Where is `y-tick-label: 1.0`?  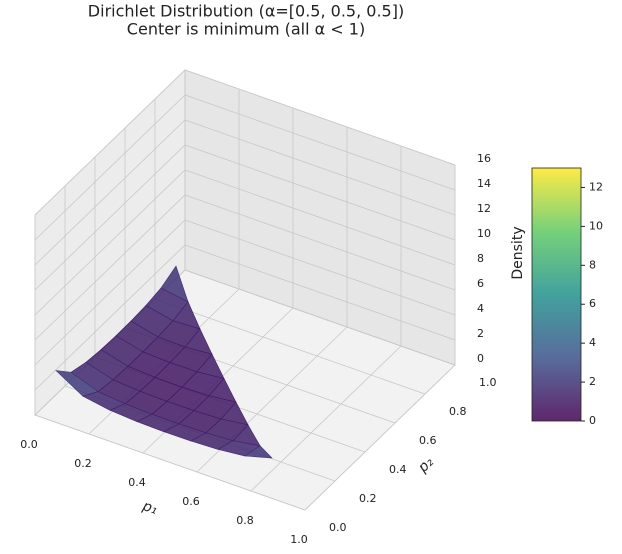
y-tick-label: 1.0 is located at coordinates (488, 382).